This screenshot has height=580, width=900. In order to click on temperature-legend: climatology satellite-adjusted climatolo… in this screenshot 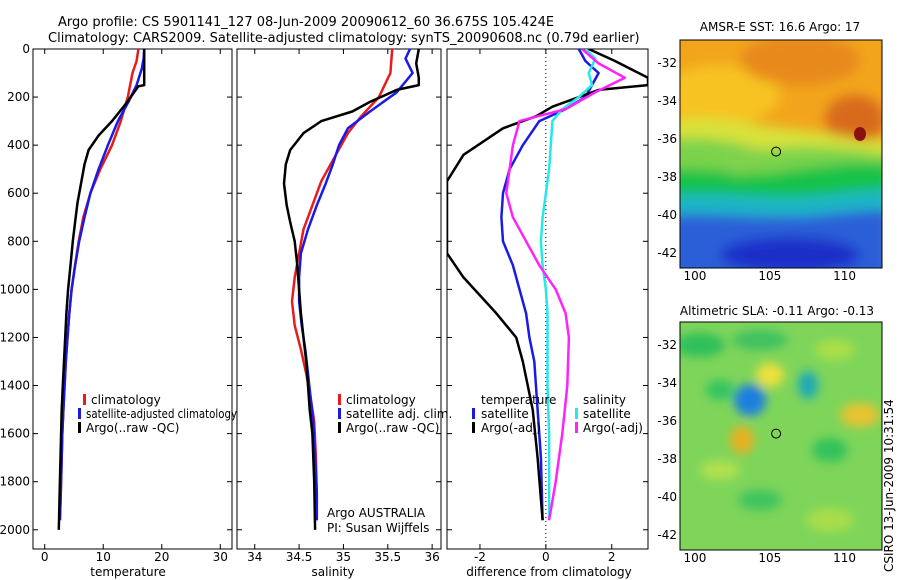, I will do `click(157, 414)`.